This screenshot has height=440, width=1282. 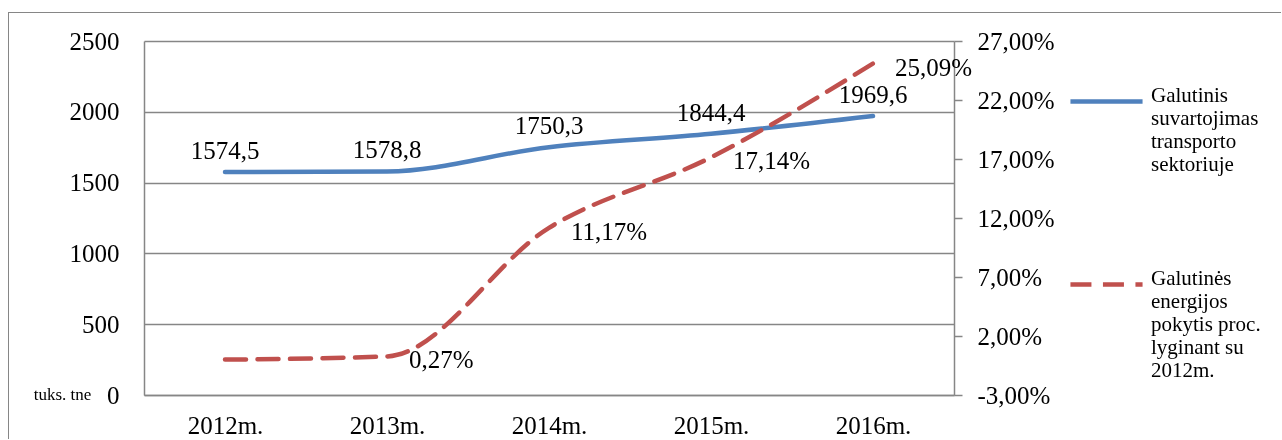 I want to click on data-label: 17,14%, so click(x=772, y=161).